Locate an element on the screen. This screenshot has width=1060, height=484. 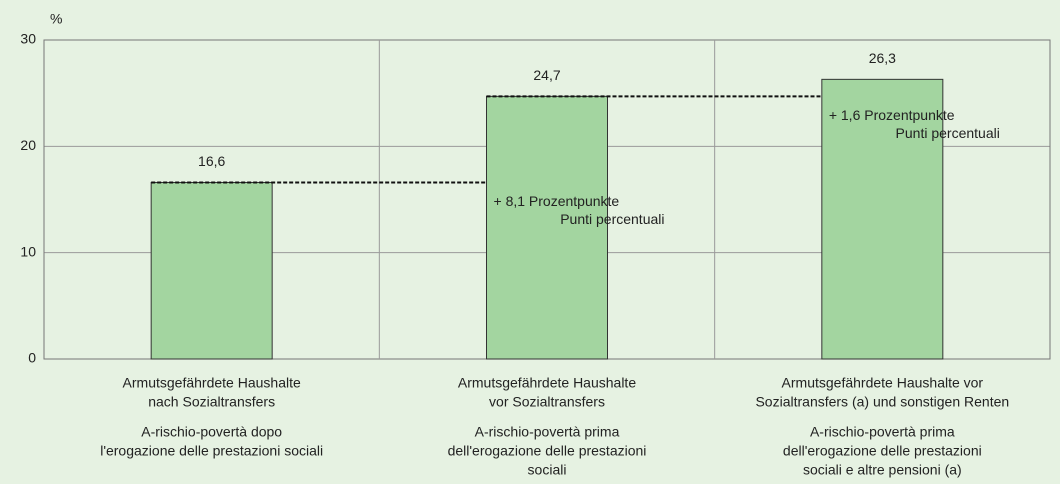
category-label-it: l'erogazione delle prestazioni sociali is located at coordinates (211, 451).